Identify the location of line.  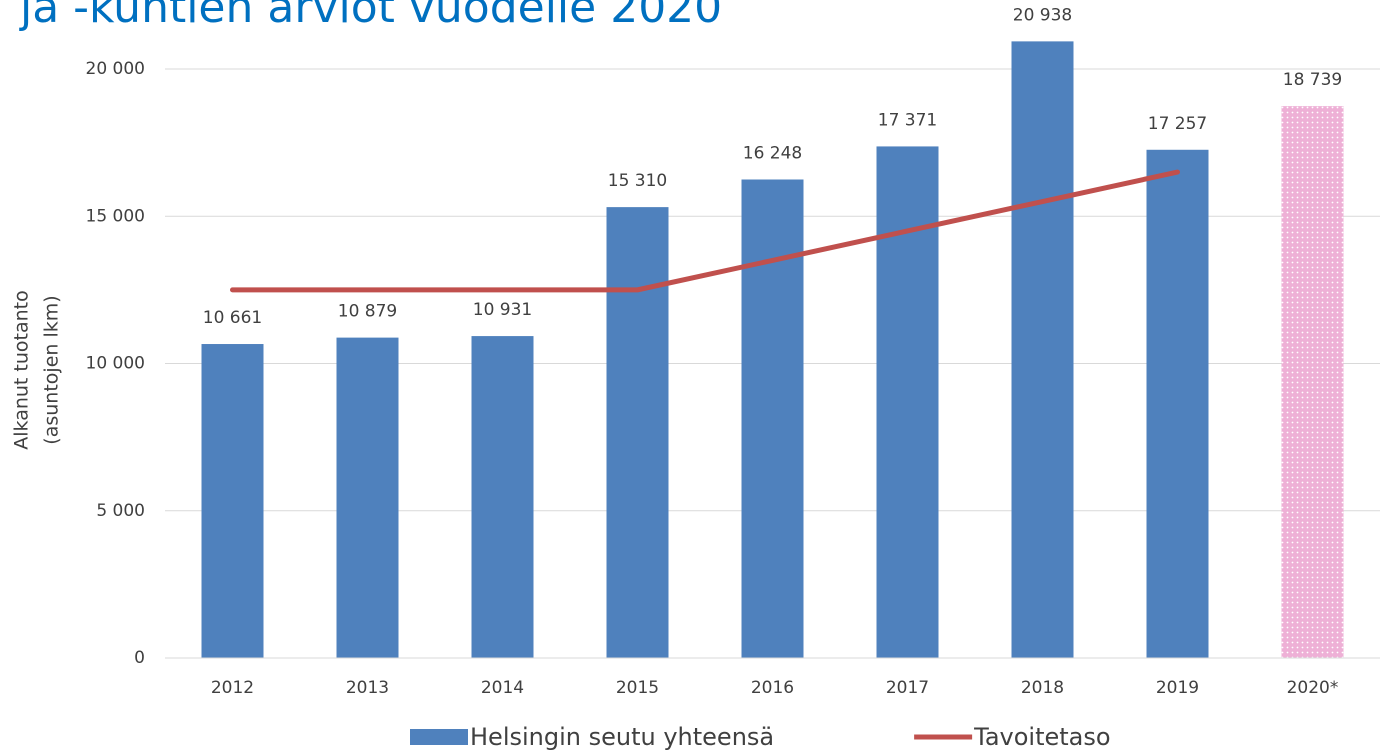
(705, 231).